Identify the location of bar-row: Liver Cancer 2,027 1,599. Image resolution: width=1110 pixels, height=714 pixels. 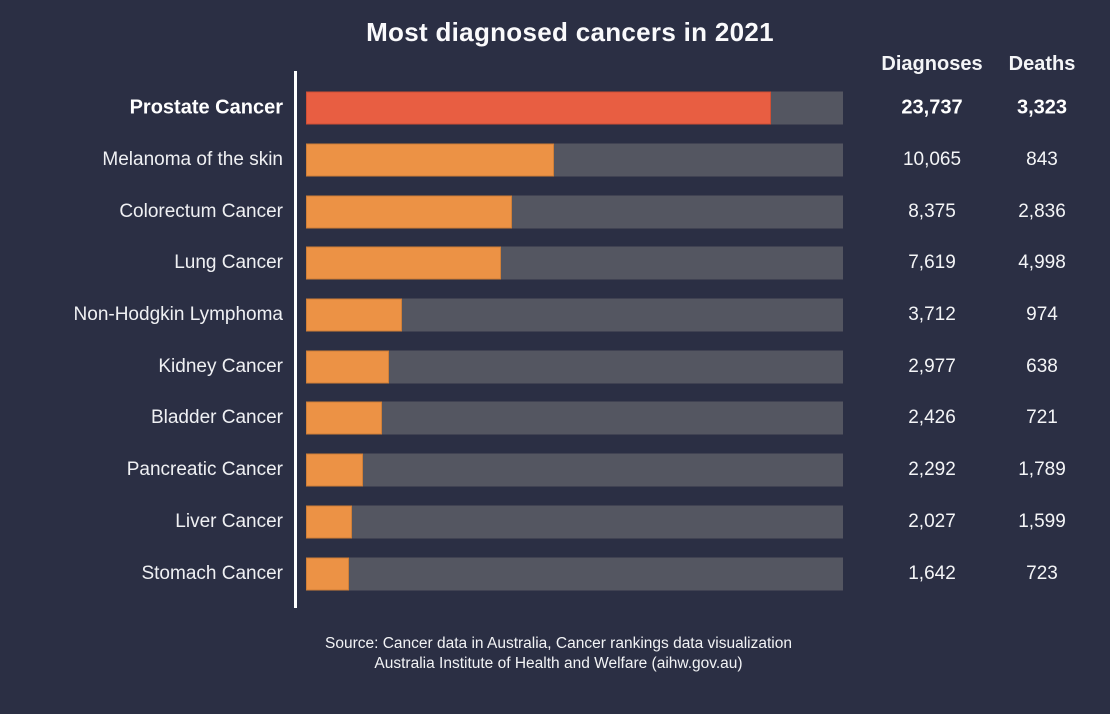
(555, 522).